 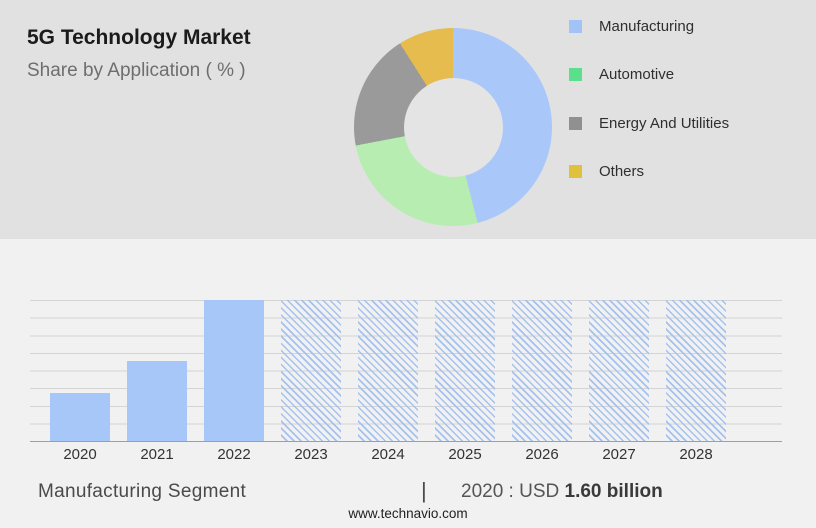 I want to click on donut-chart, so click(x=453, y=127).